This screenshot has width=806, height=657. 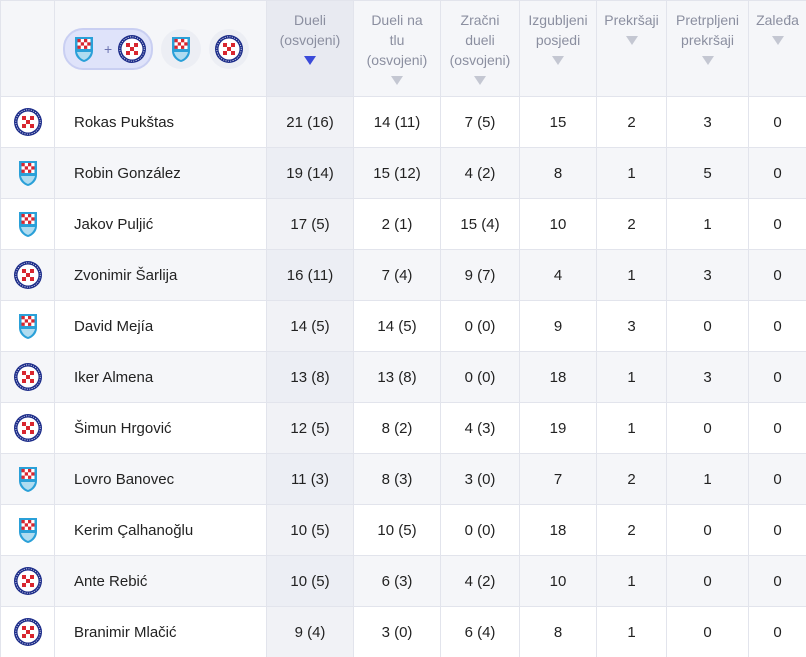 I want to click on column-header-5: Pretrpljeni prekršaji, so click(x=707, y=48).